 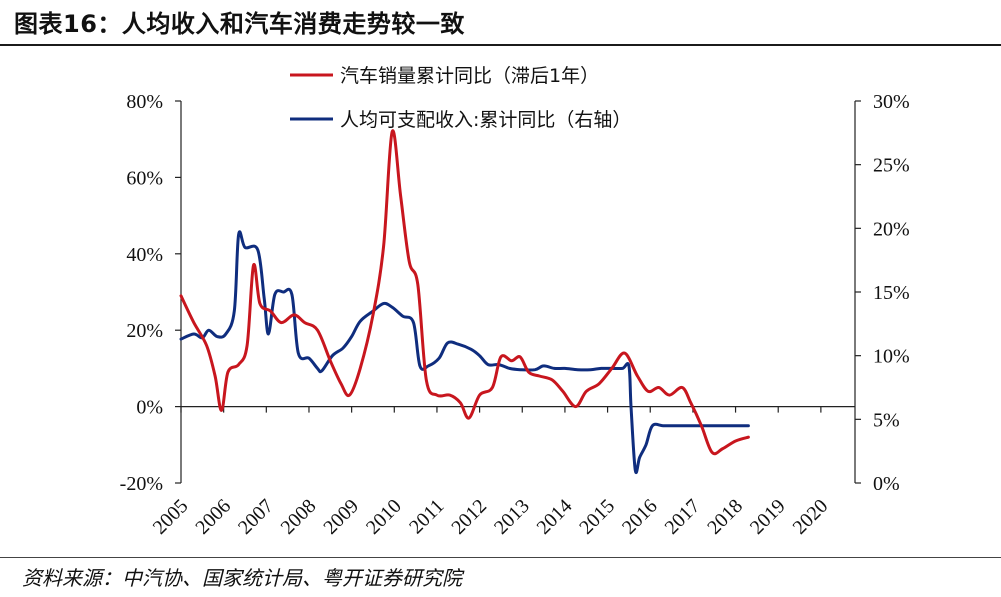 What do you see at coordinates (811, 517) in the screenshot?
I see `x-tick-label: 2020` at bounding box center [811, 517].